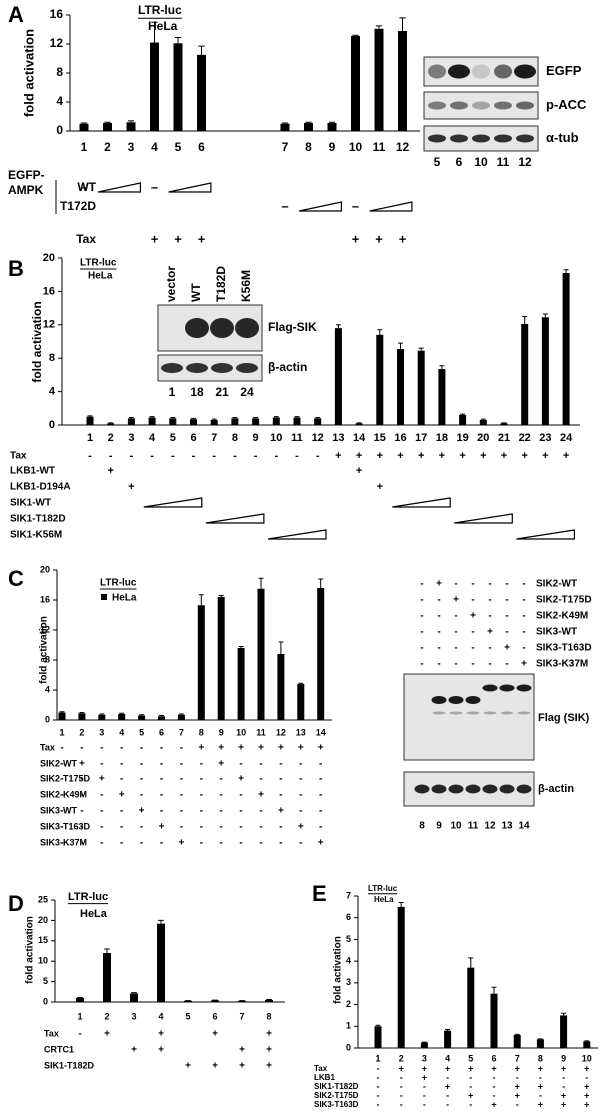 This screenshot has width=600, height=1112. I want to click on blot-lane-label: 21, so click(222, 392).